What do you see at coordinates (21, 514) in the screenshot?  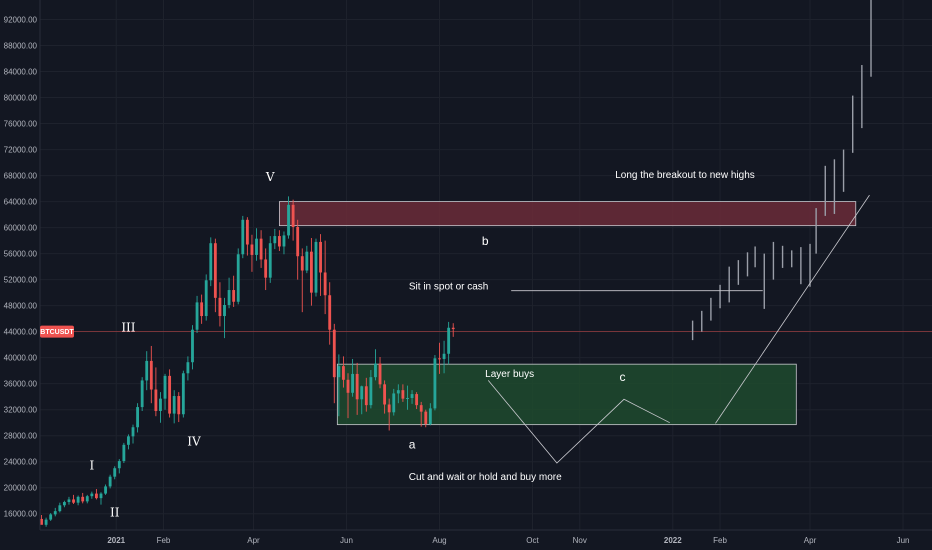 I see `price-tick-label: 16000.00` at bounding box center [21, 514].